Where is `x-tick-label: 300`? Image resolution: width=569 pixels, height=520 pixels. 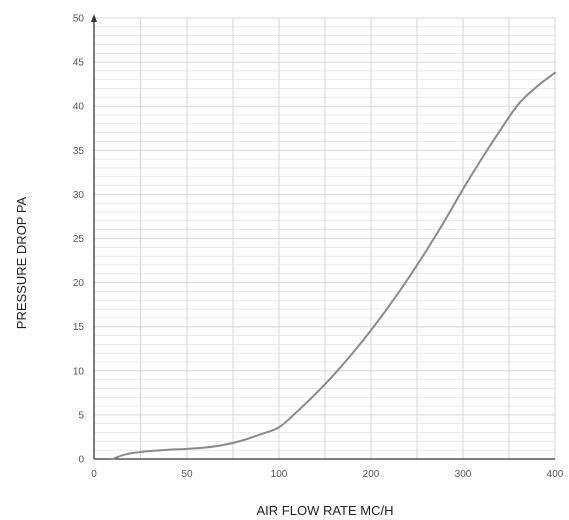
x-tick-label: 300 is located at coordinates (463, 474).